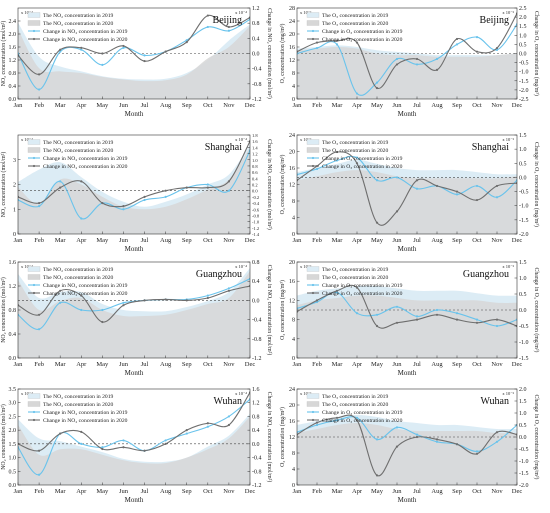 The width and height of the screenshot is (550, 513). Describe the element at coordinates (292, 61) in the screenshot. I see `y-tick-label: 12` at that location.